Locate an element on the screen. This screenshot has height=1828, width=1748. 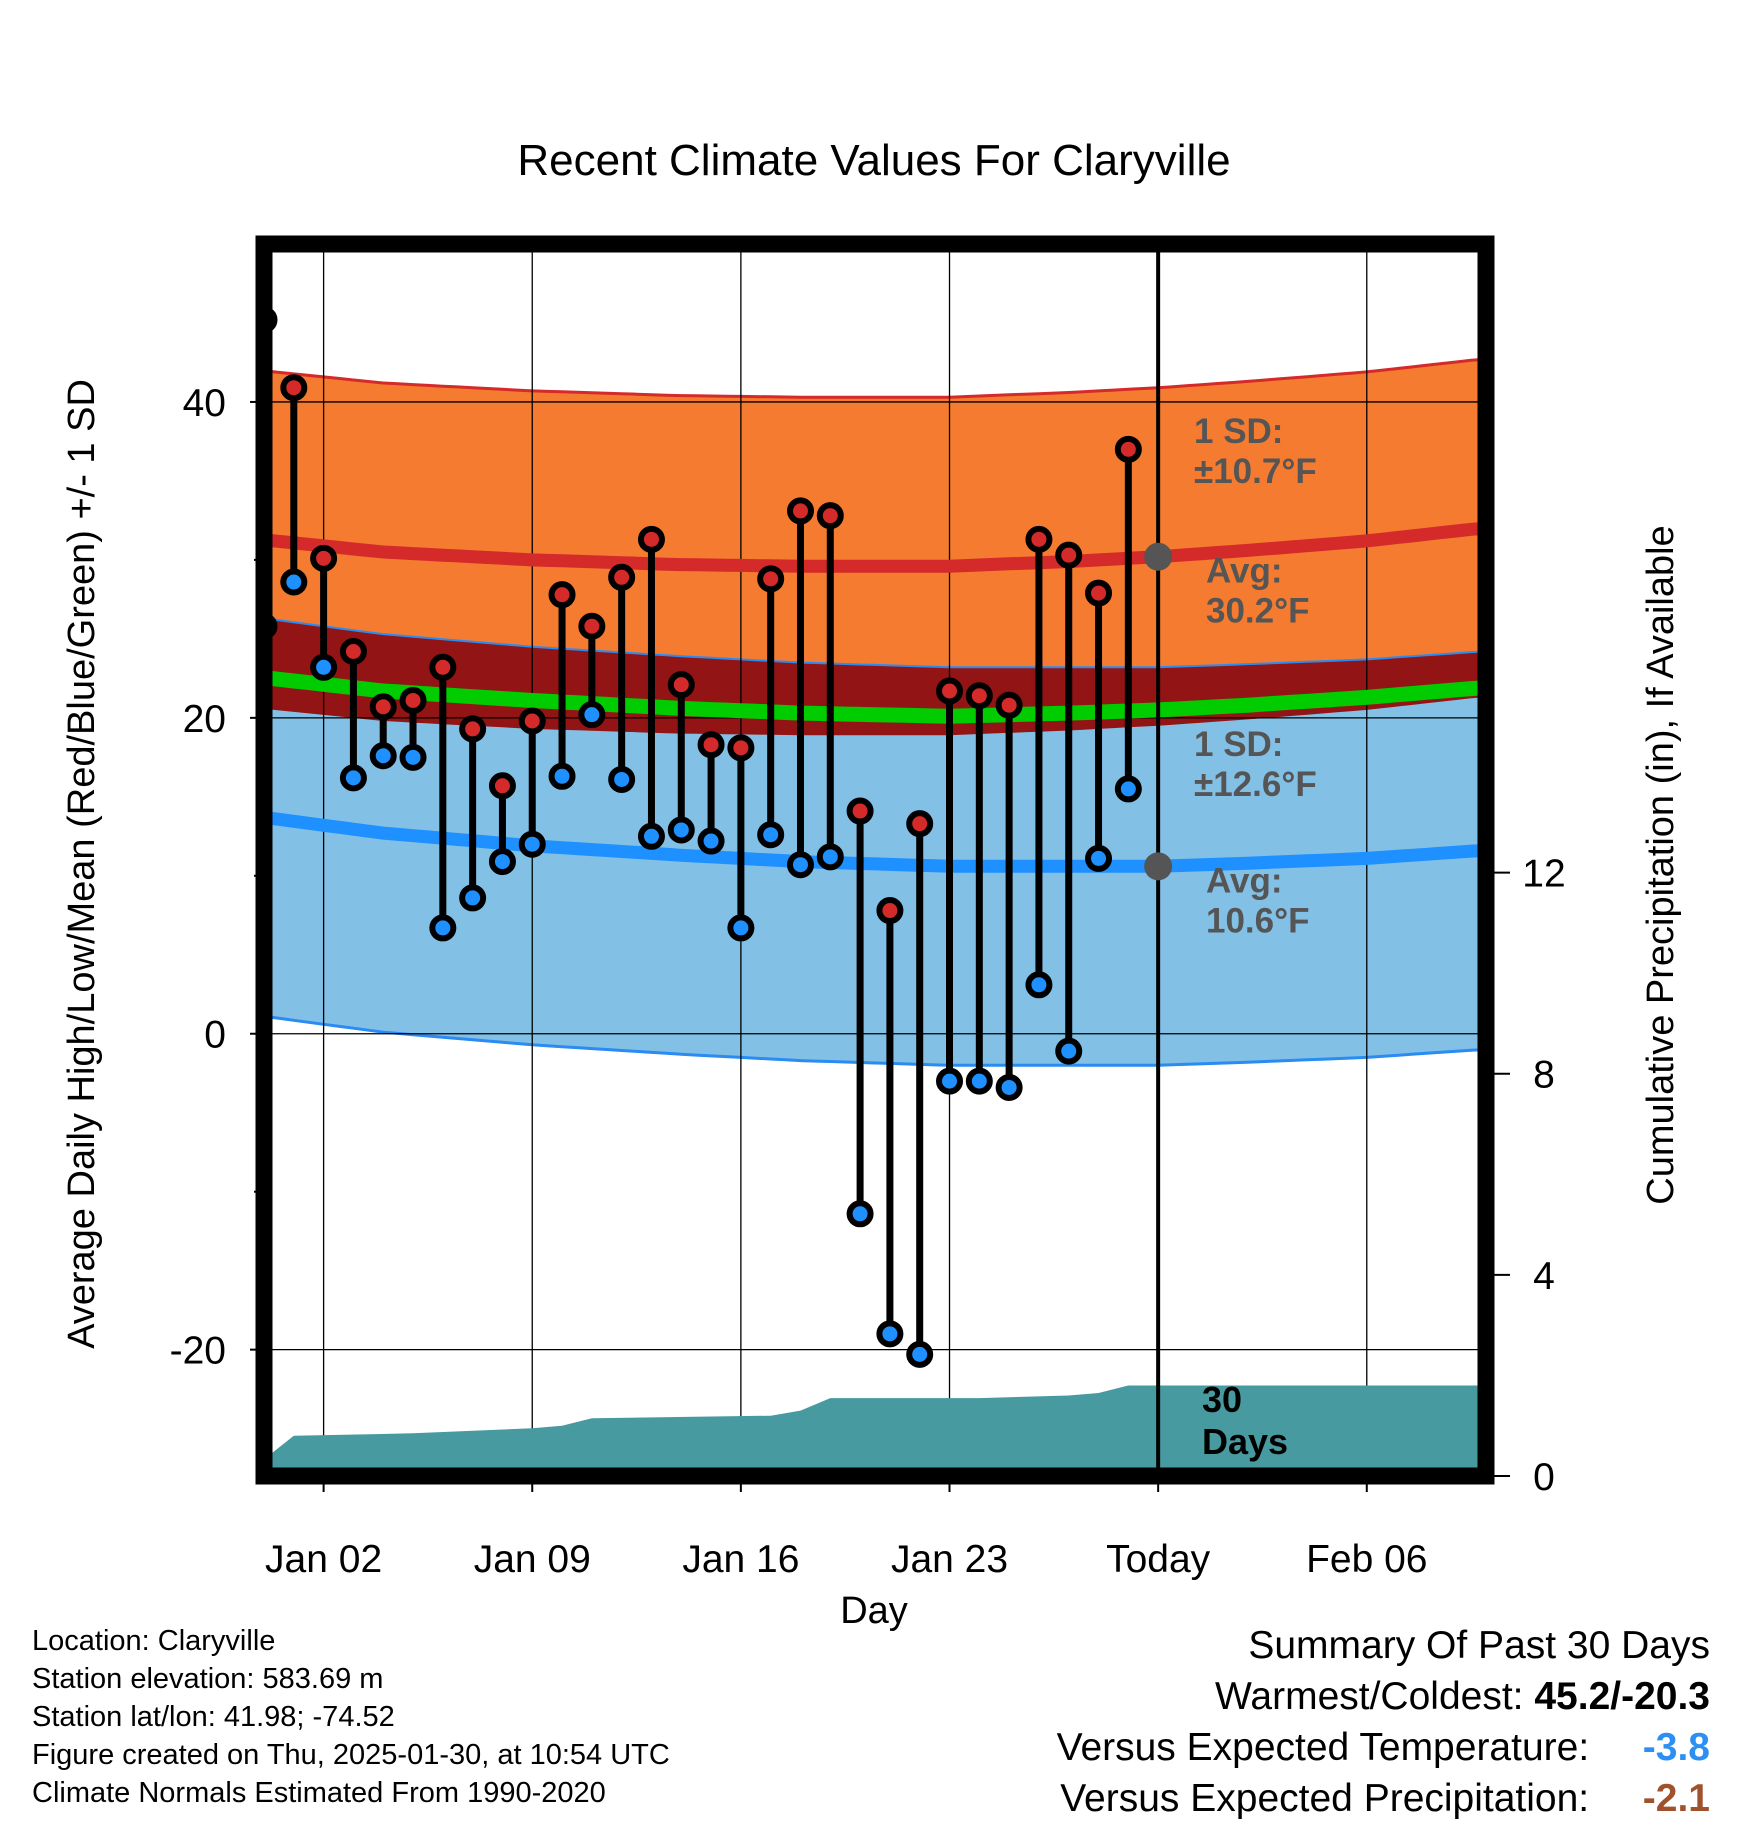
info-elevation: Station elevation: 583.69 m is located at coordinates (208, 1679).